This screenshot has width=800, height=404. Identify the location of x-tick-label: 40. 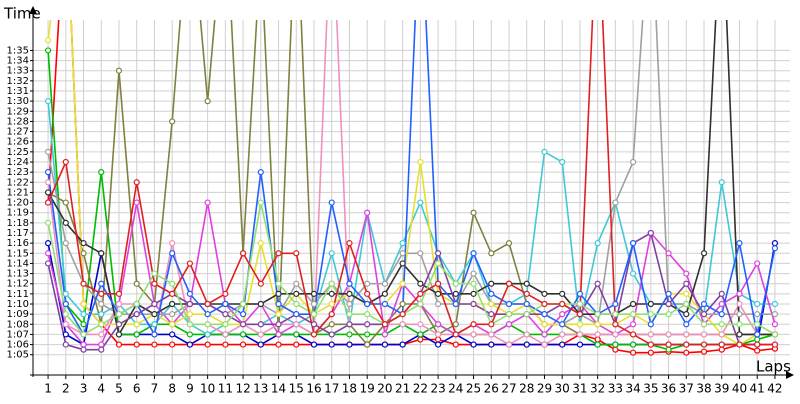
(739, 389).